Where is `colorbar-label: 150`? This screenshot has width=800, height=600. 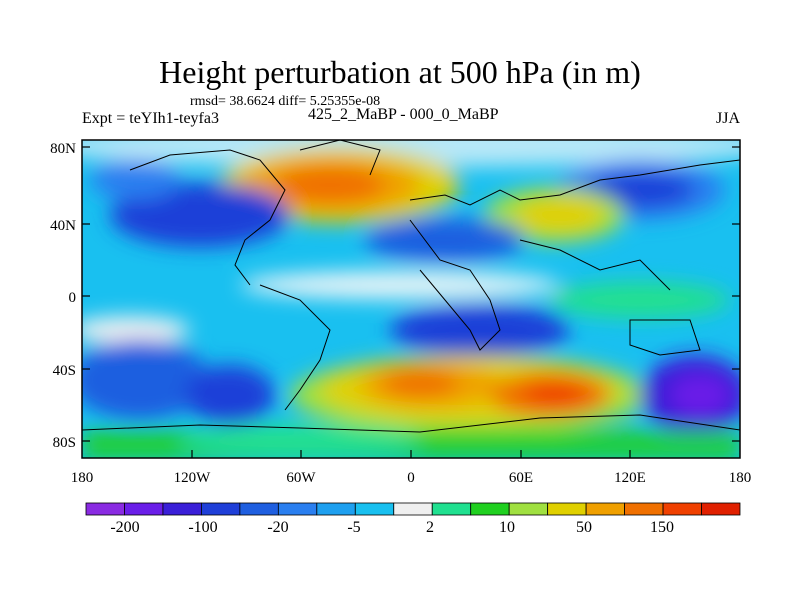 colorbar-label: 150 is located at coordinates (662, 527).